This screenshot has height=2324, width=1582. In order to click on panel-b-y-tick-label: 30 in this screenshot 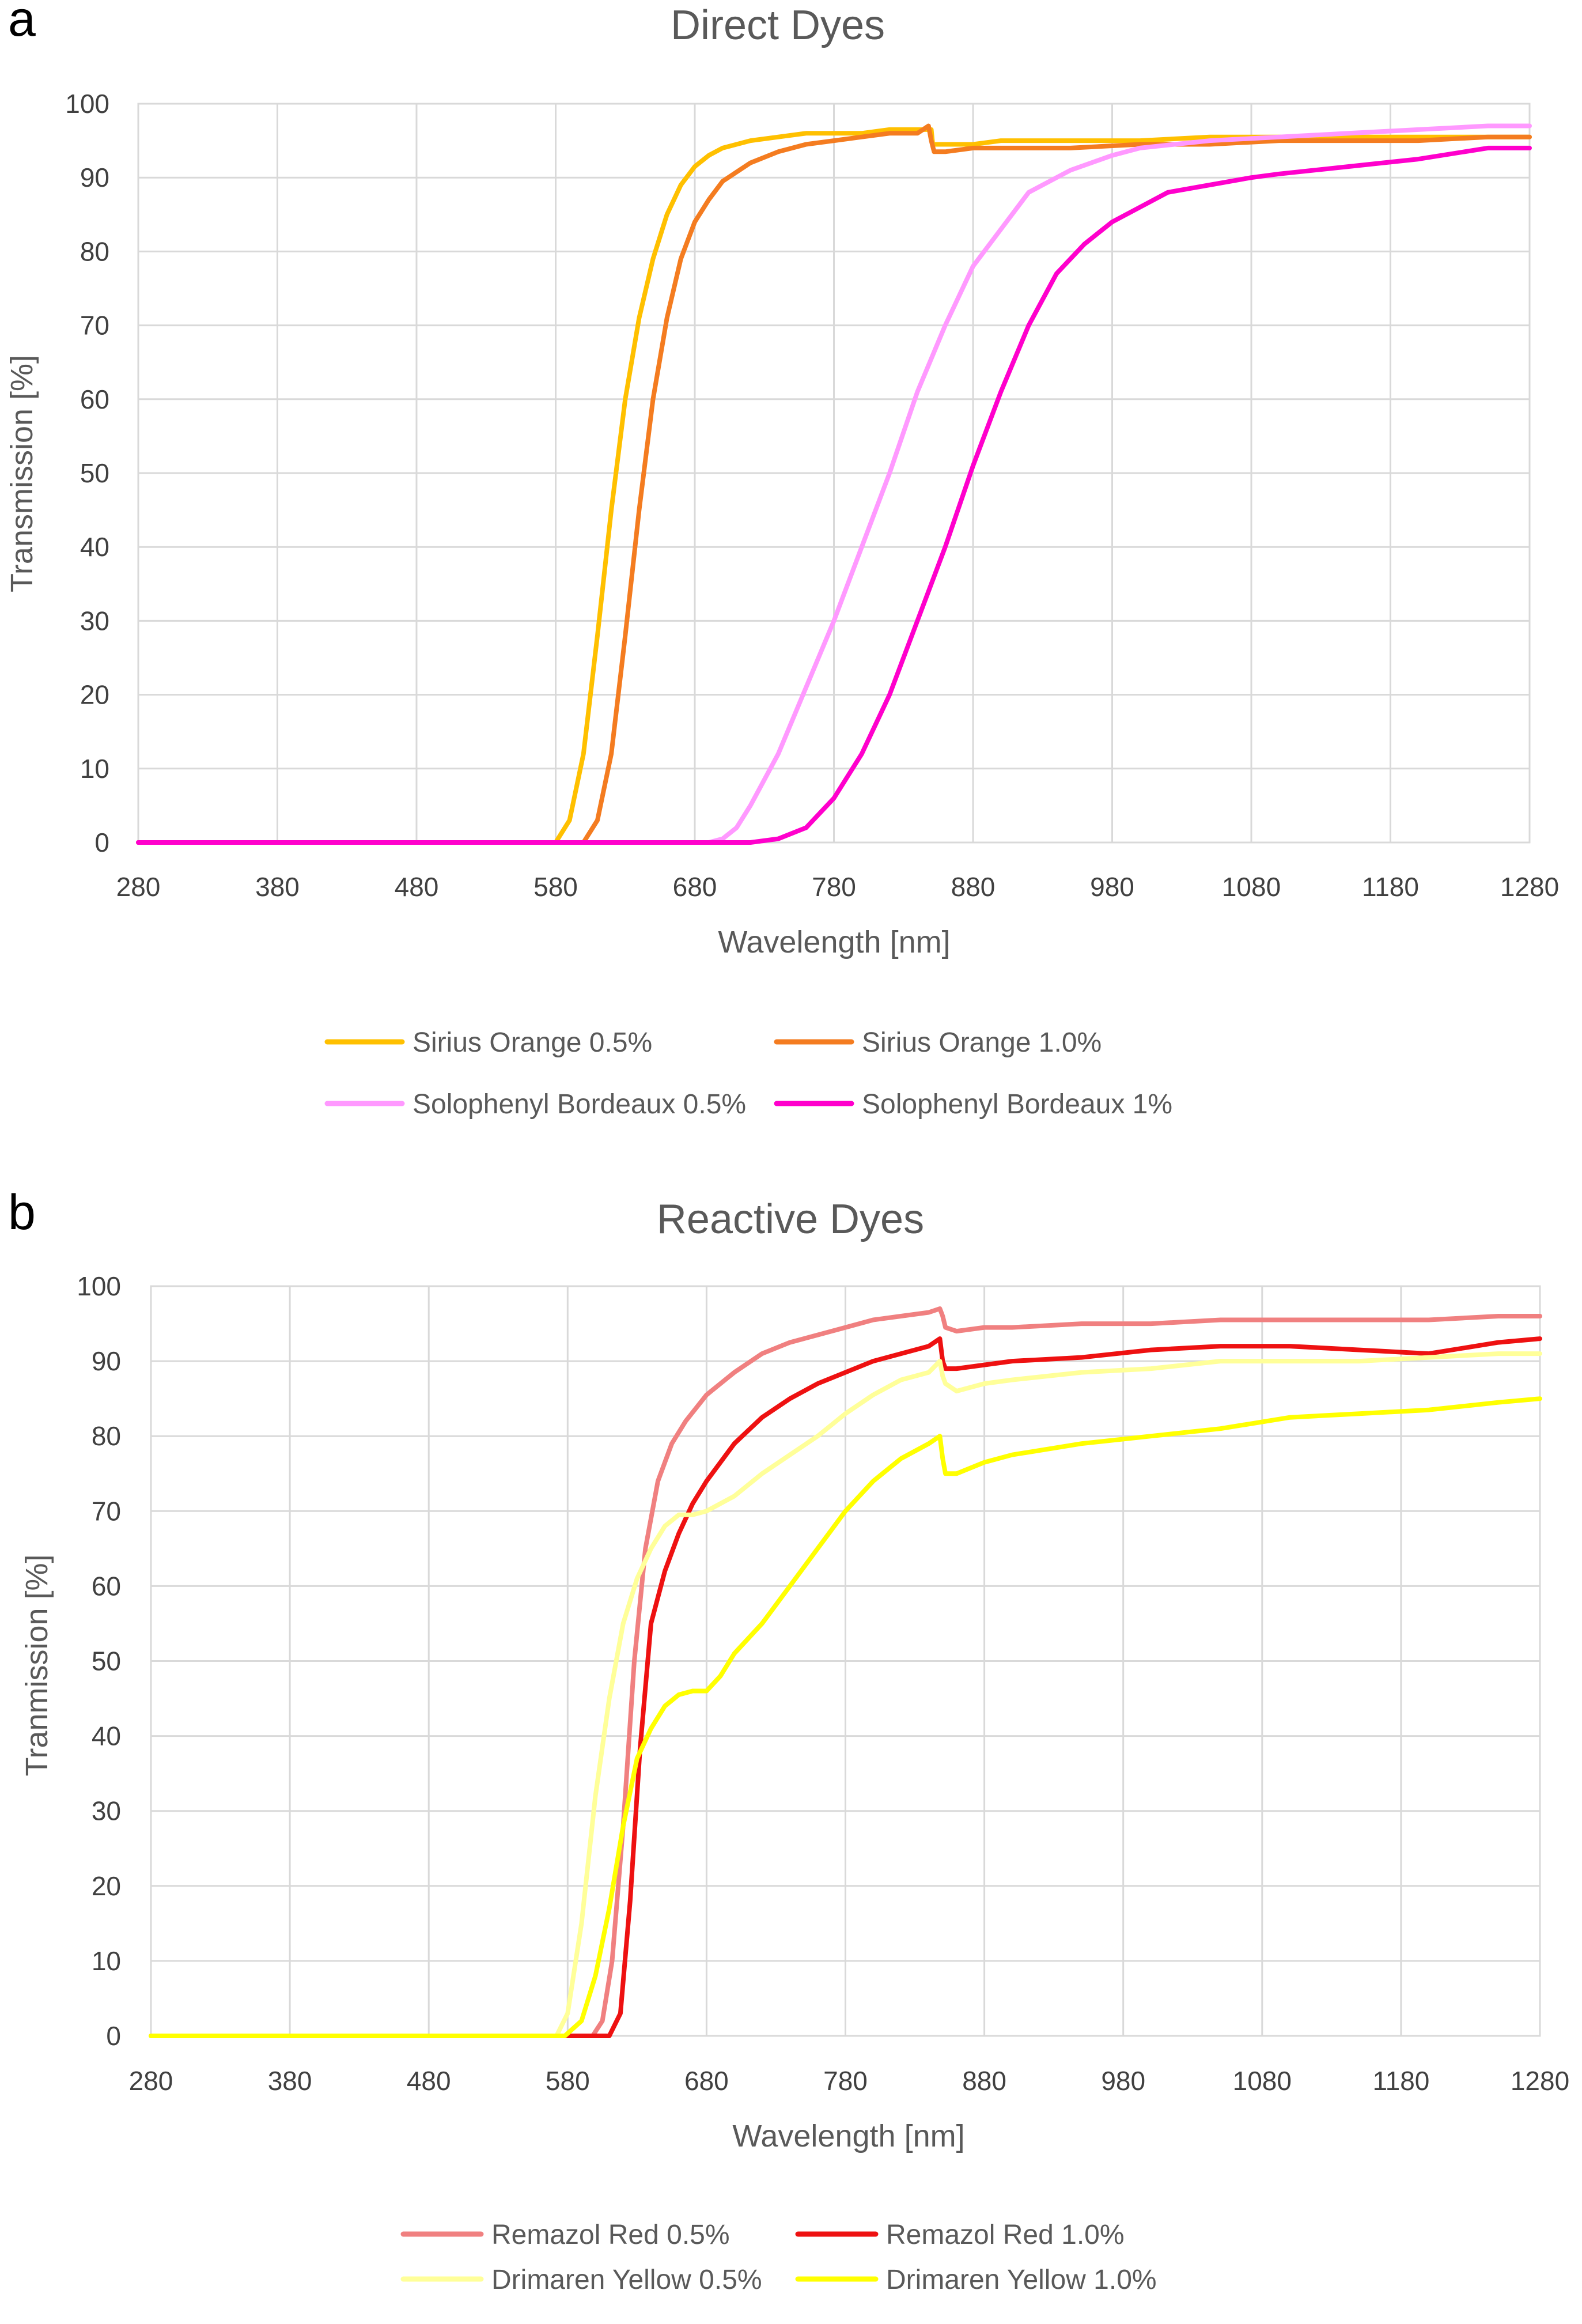, I will do `click(106, 1811)`.